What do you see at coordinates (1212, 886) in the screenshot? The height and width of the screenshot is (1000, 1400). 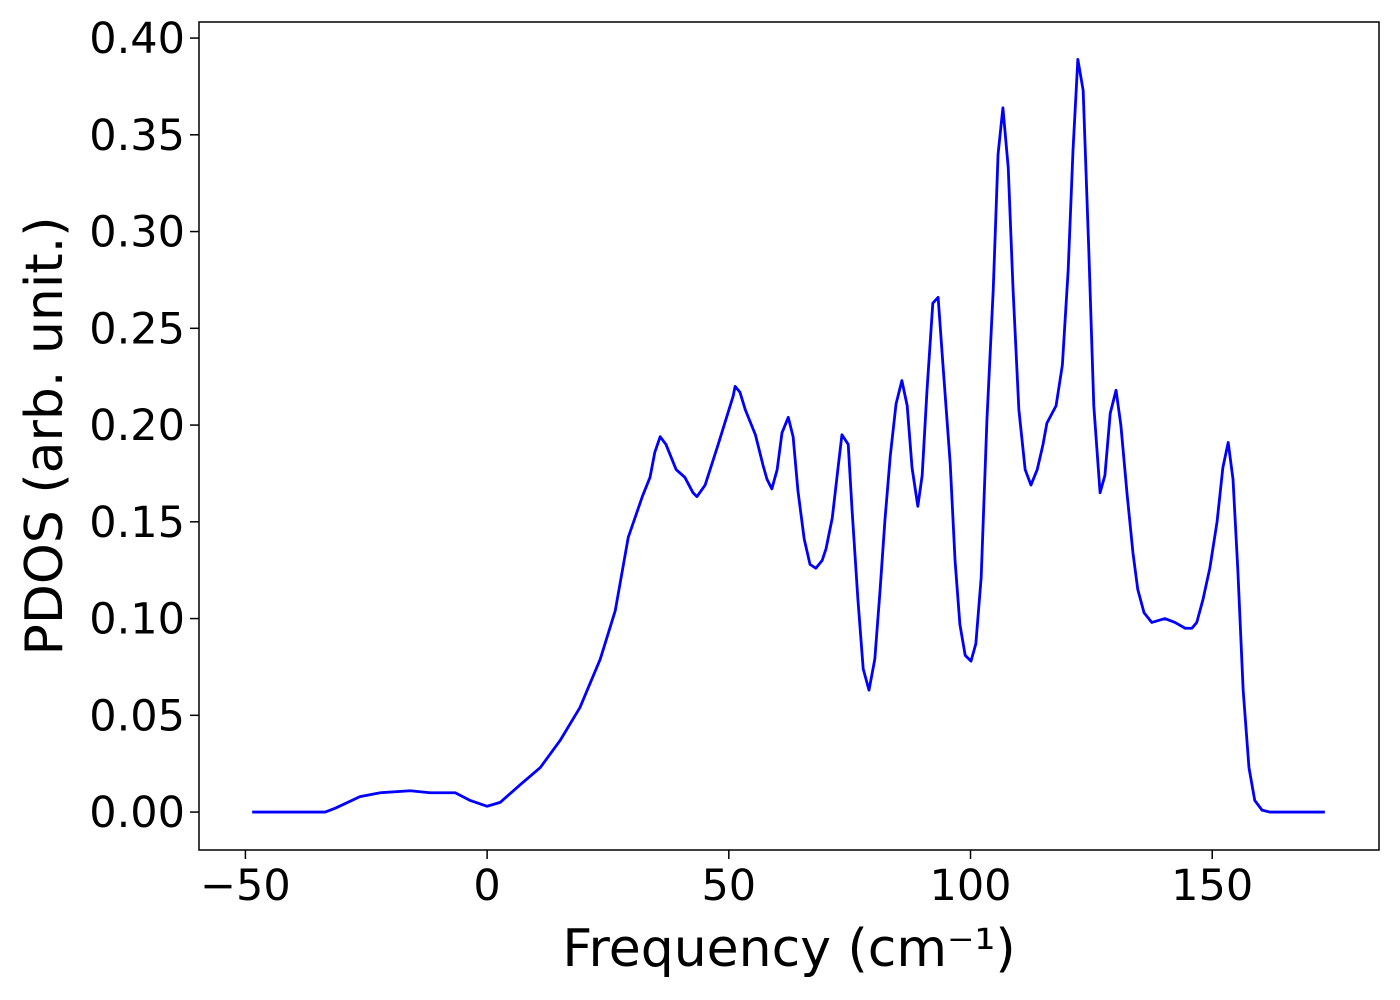 I see `x-tick-label: 150` at bounding box center [1212, 886].